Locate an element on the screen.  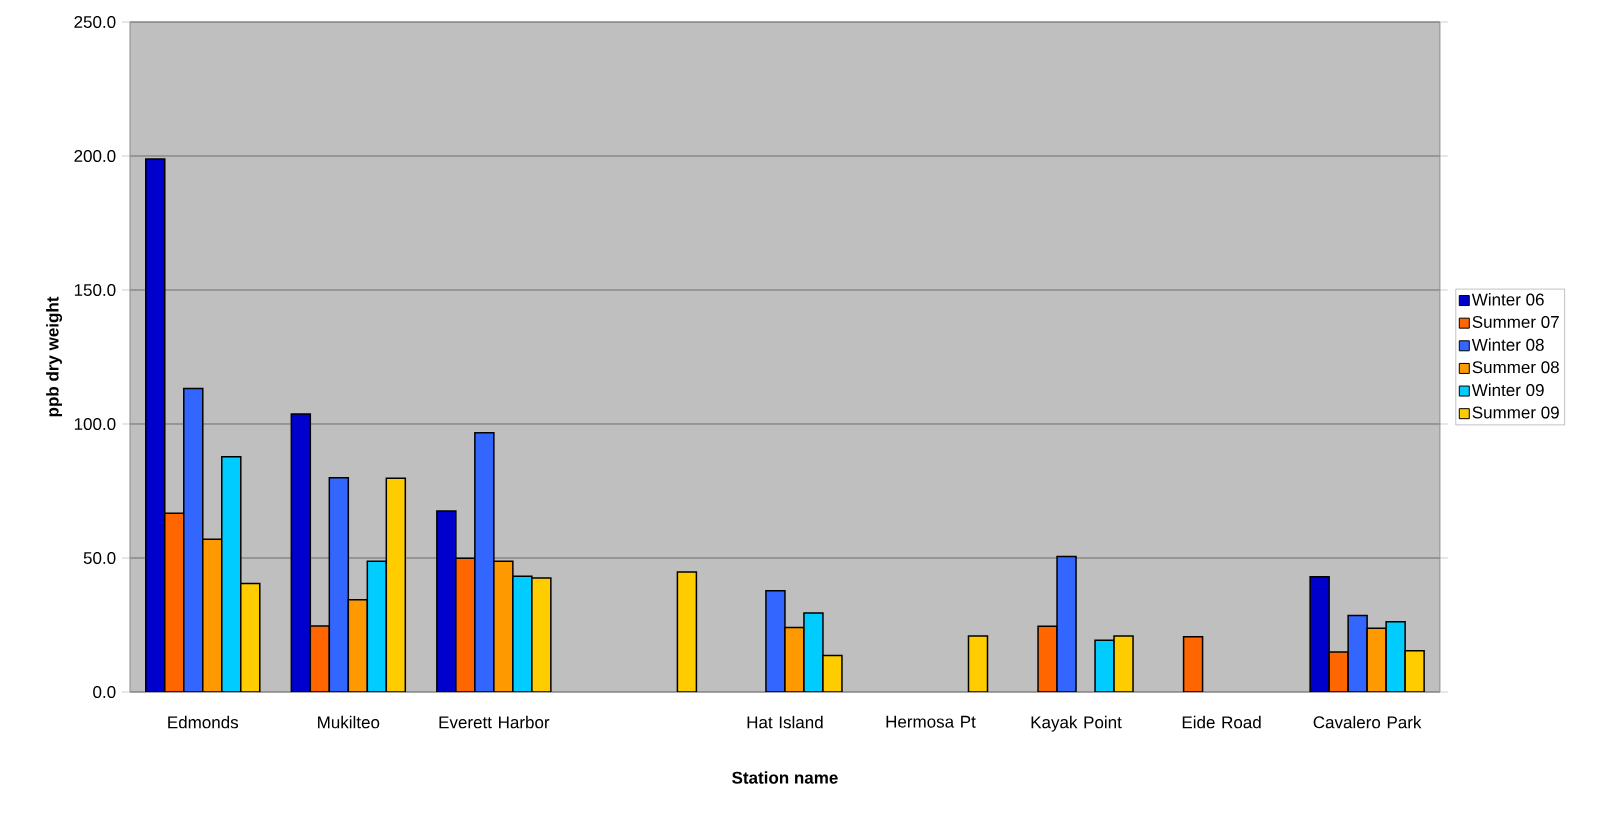
y-tick-label: 150.0 is located at coordinates (95, 290).